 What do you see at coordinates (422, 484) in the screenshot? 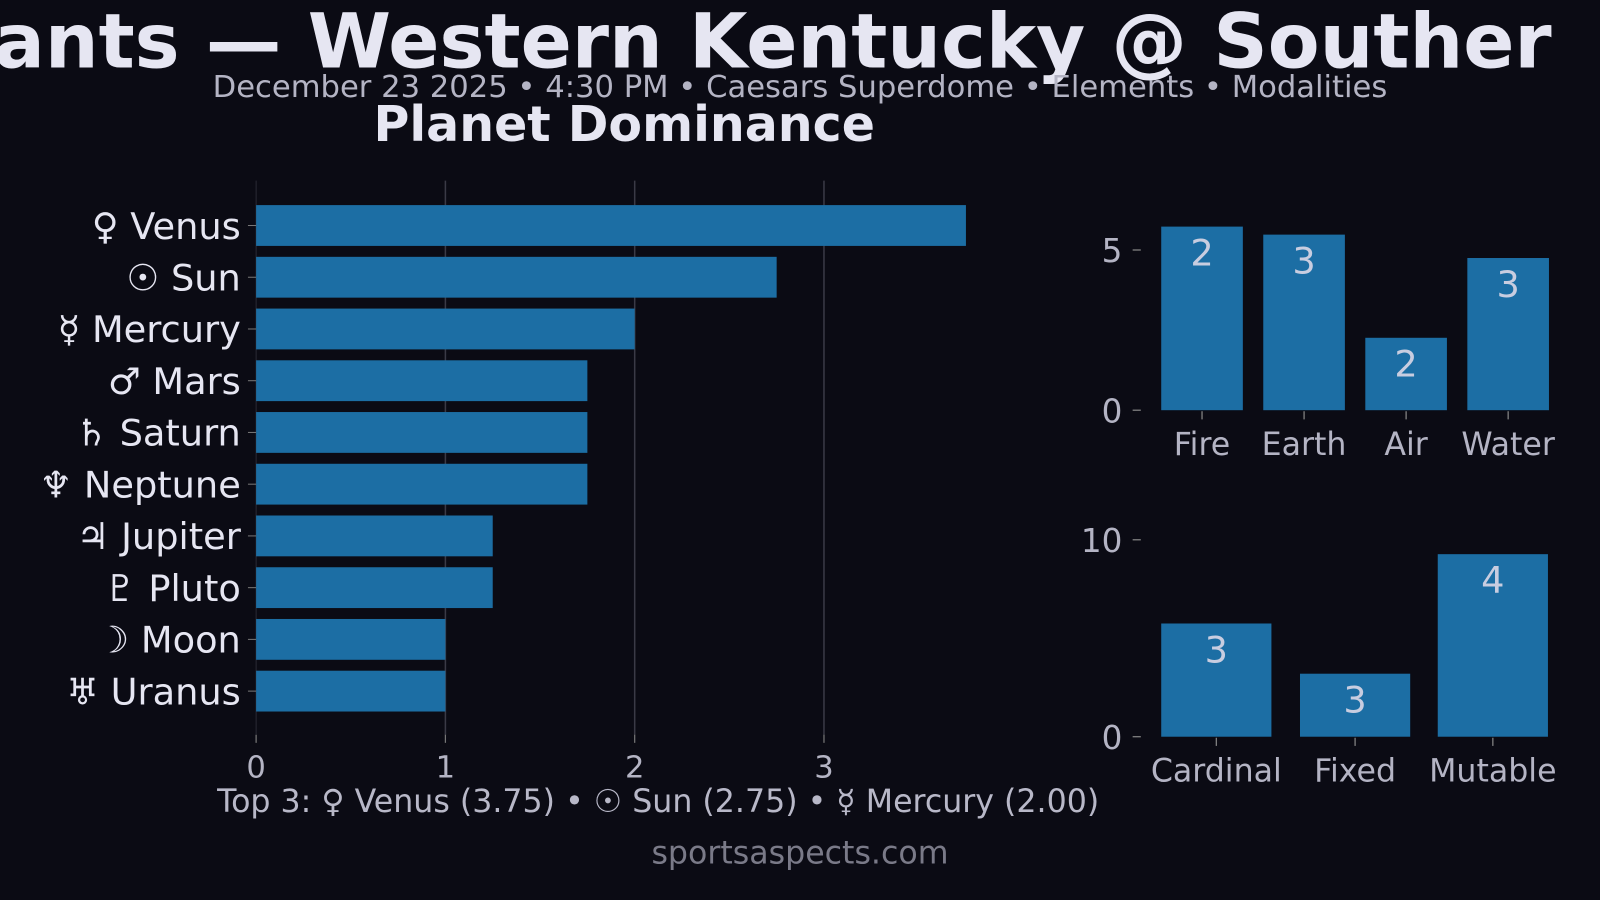
I see `bar-neptune` at bounding box center [422, 484].